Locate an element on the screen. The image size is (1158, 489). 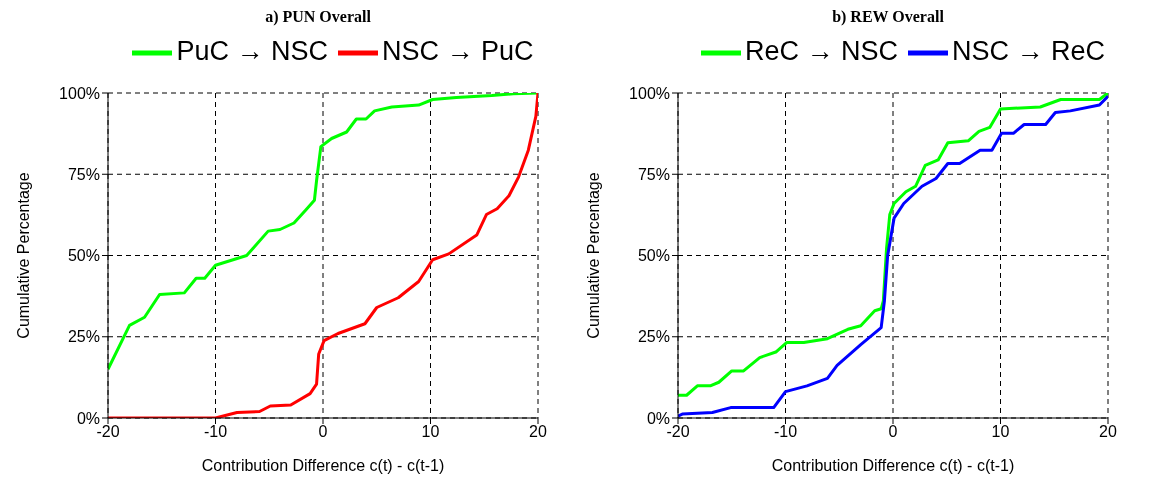
chart-title: b) REW Overall is located at coordinates (888, 18).